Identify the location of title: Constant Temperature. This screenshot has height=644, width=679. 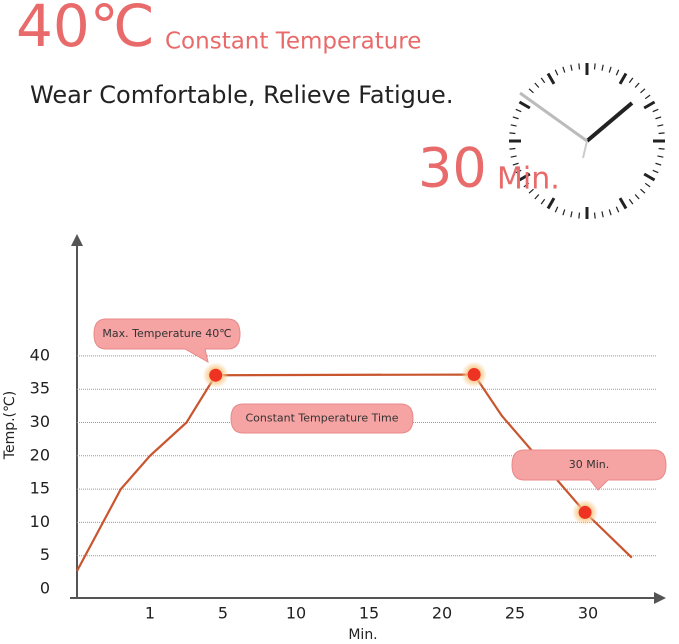
(293, 42).